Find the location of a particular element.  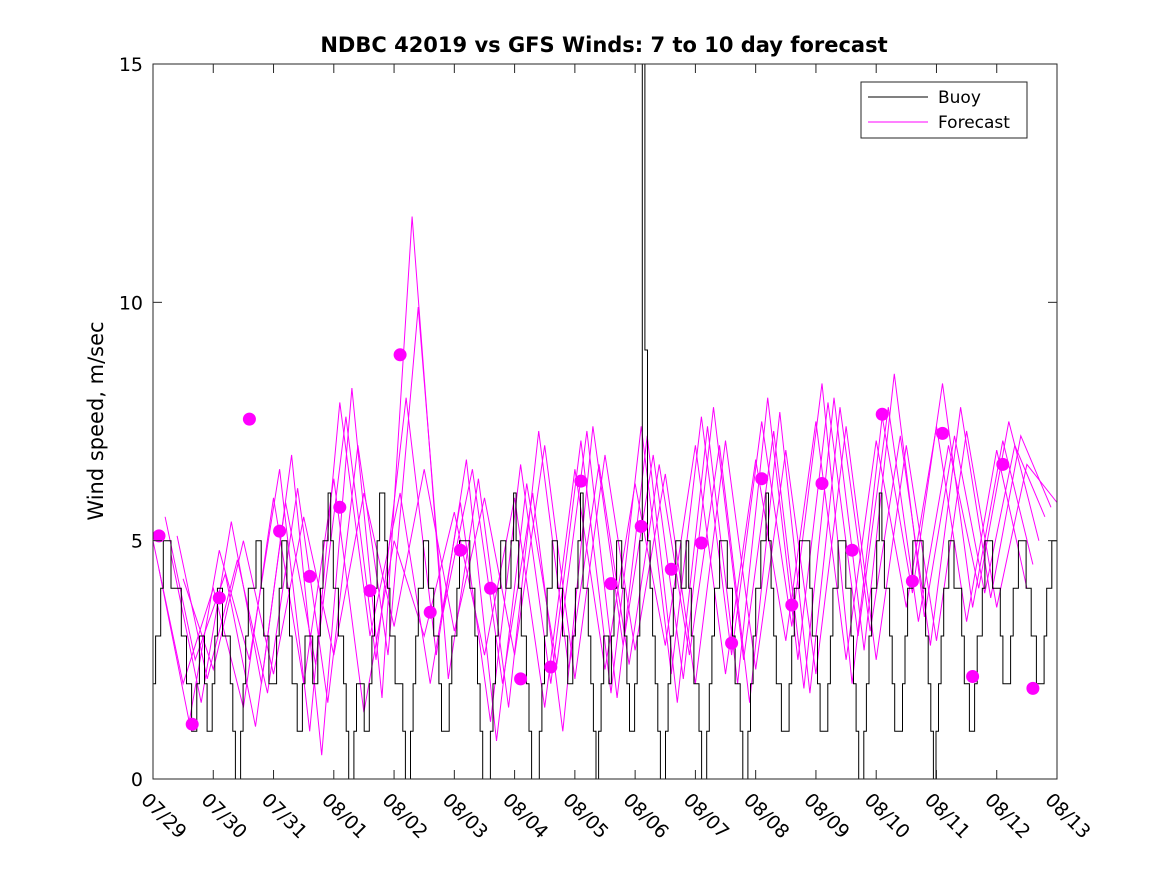

legend-box is located at coordinates (944, 110).